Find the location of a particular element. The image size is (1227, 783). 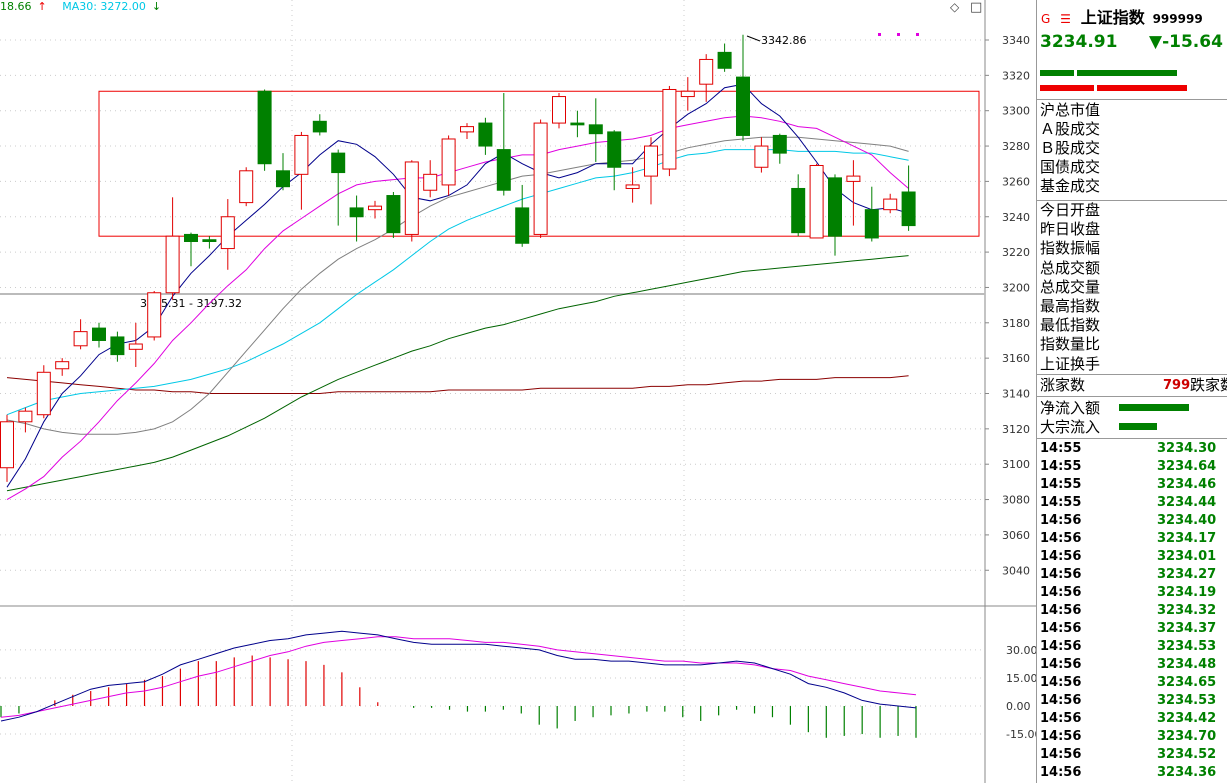

tick-price: 3234.52 is located at coordinates (1187, 754).